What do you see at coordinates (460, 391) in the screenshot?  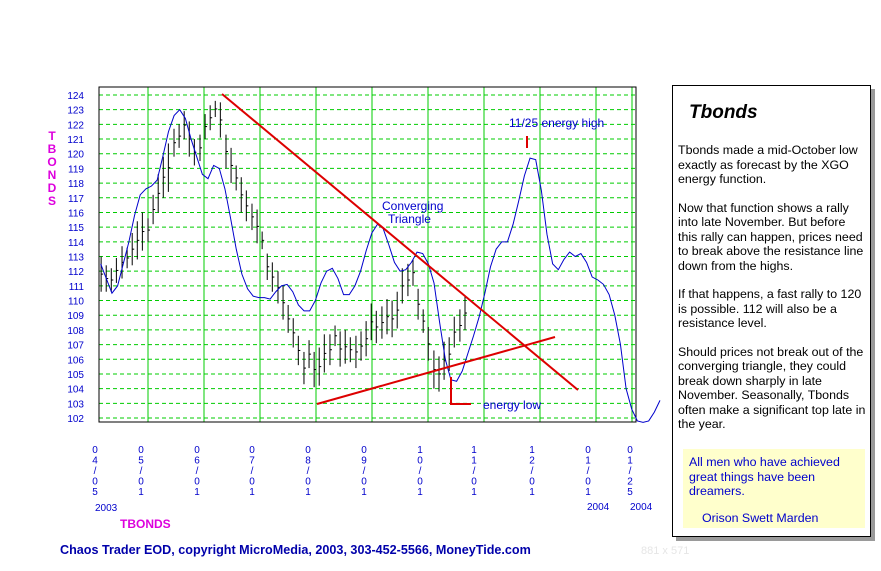 I see `energy-low-marker` at bounding box center [460, 391].